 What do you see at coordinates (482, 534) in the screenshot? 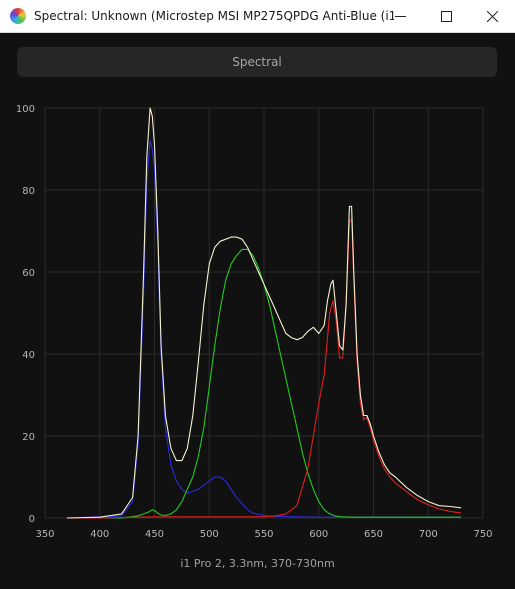
I see `x-tick-label: 750` at bounding box center [482, 534].